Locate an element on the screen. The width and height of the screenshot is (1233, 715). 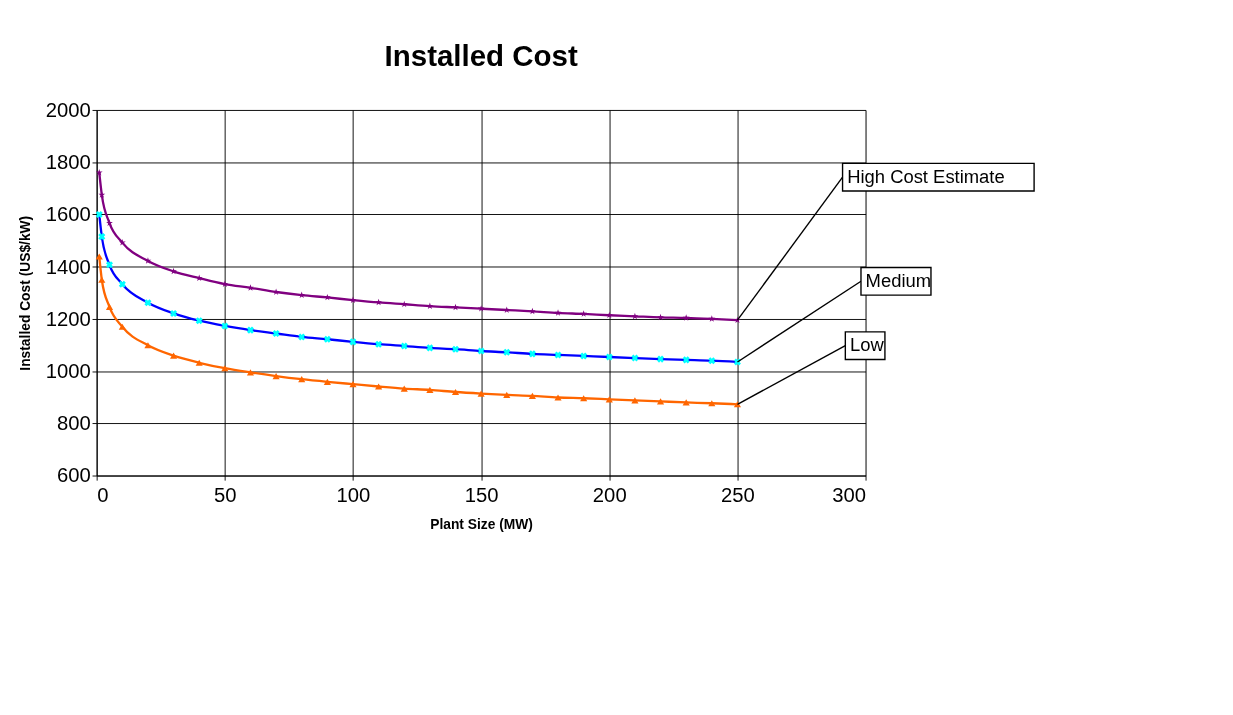
y-tick-label: 800 is located at coordinates (73, 423).